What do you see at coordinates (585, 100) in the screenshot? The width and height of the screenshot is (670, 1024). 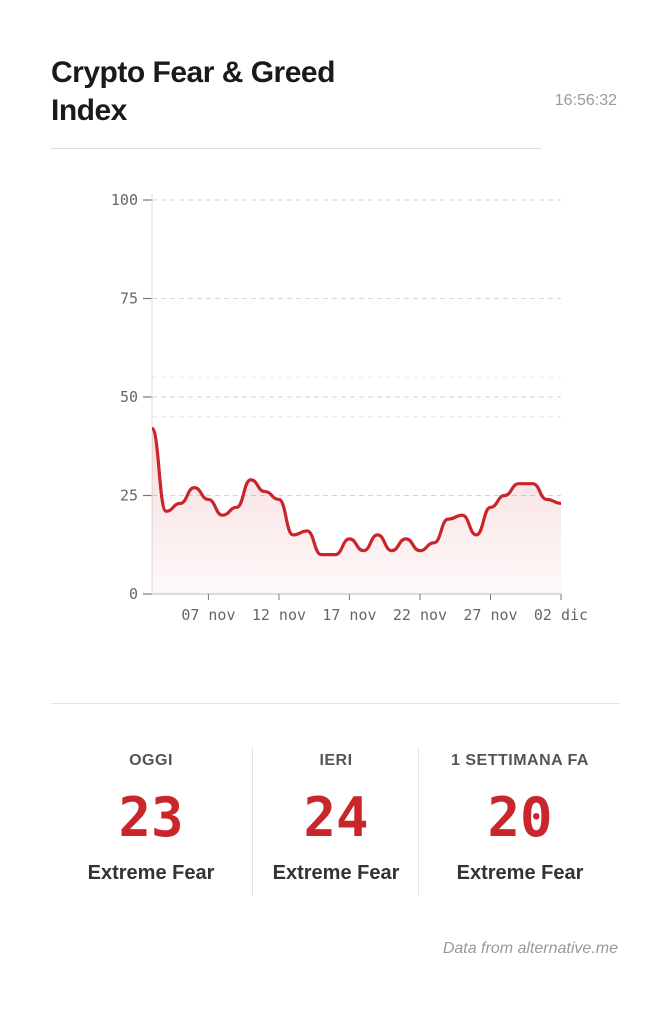 I see `timestamp: 16:56:32` at bounding box center [585, 100].